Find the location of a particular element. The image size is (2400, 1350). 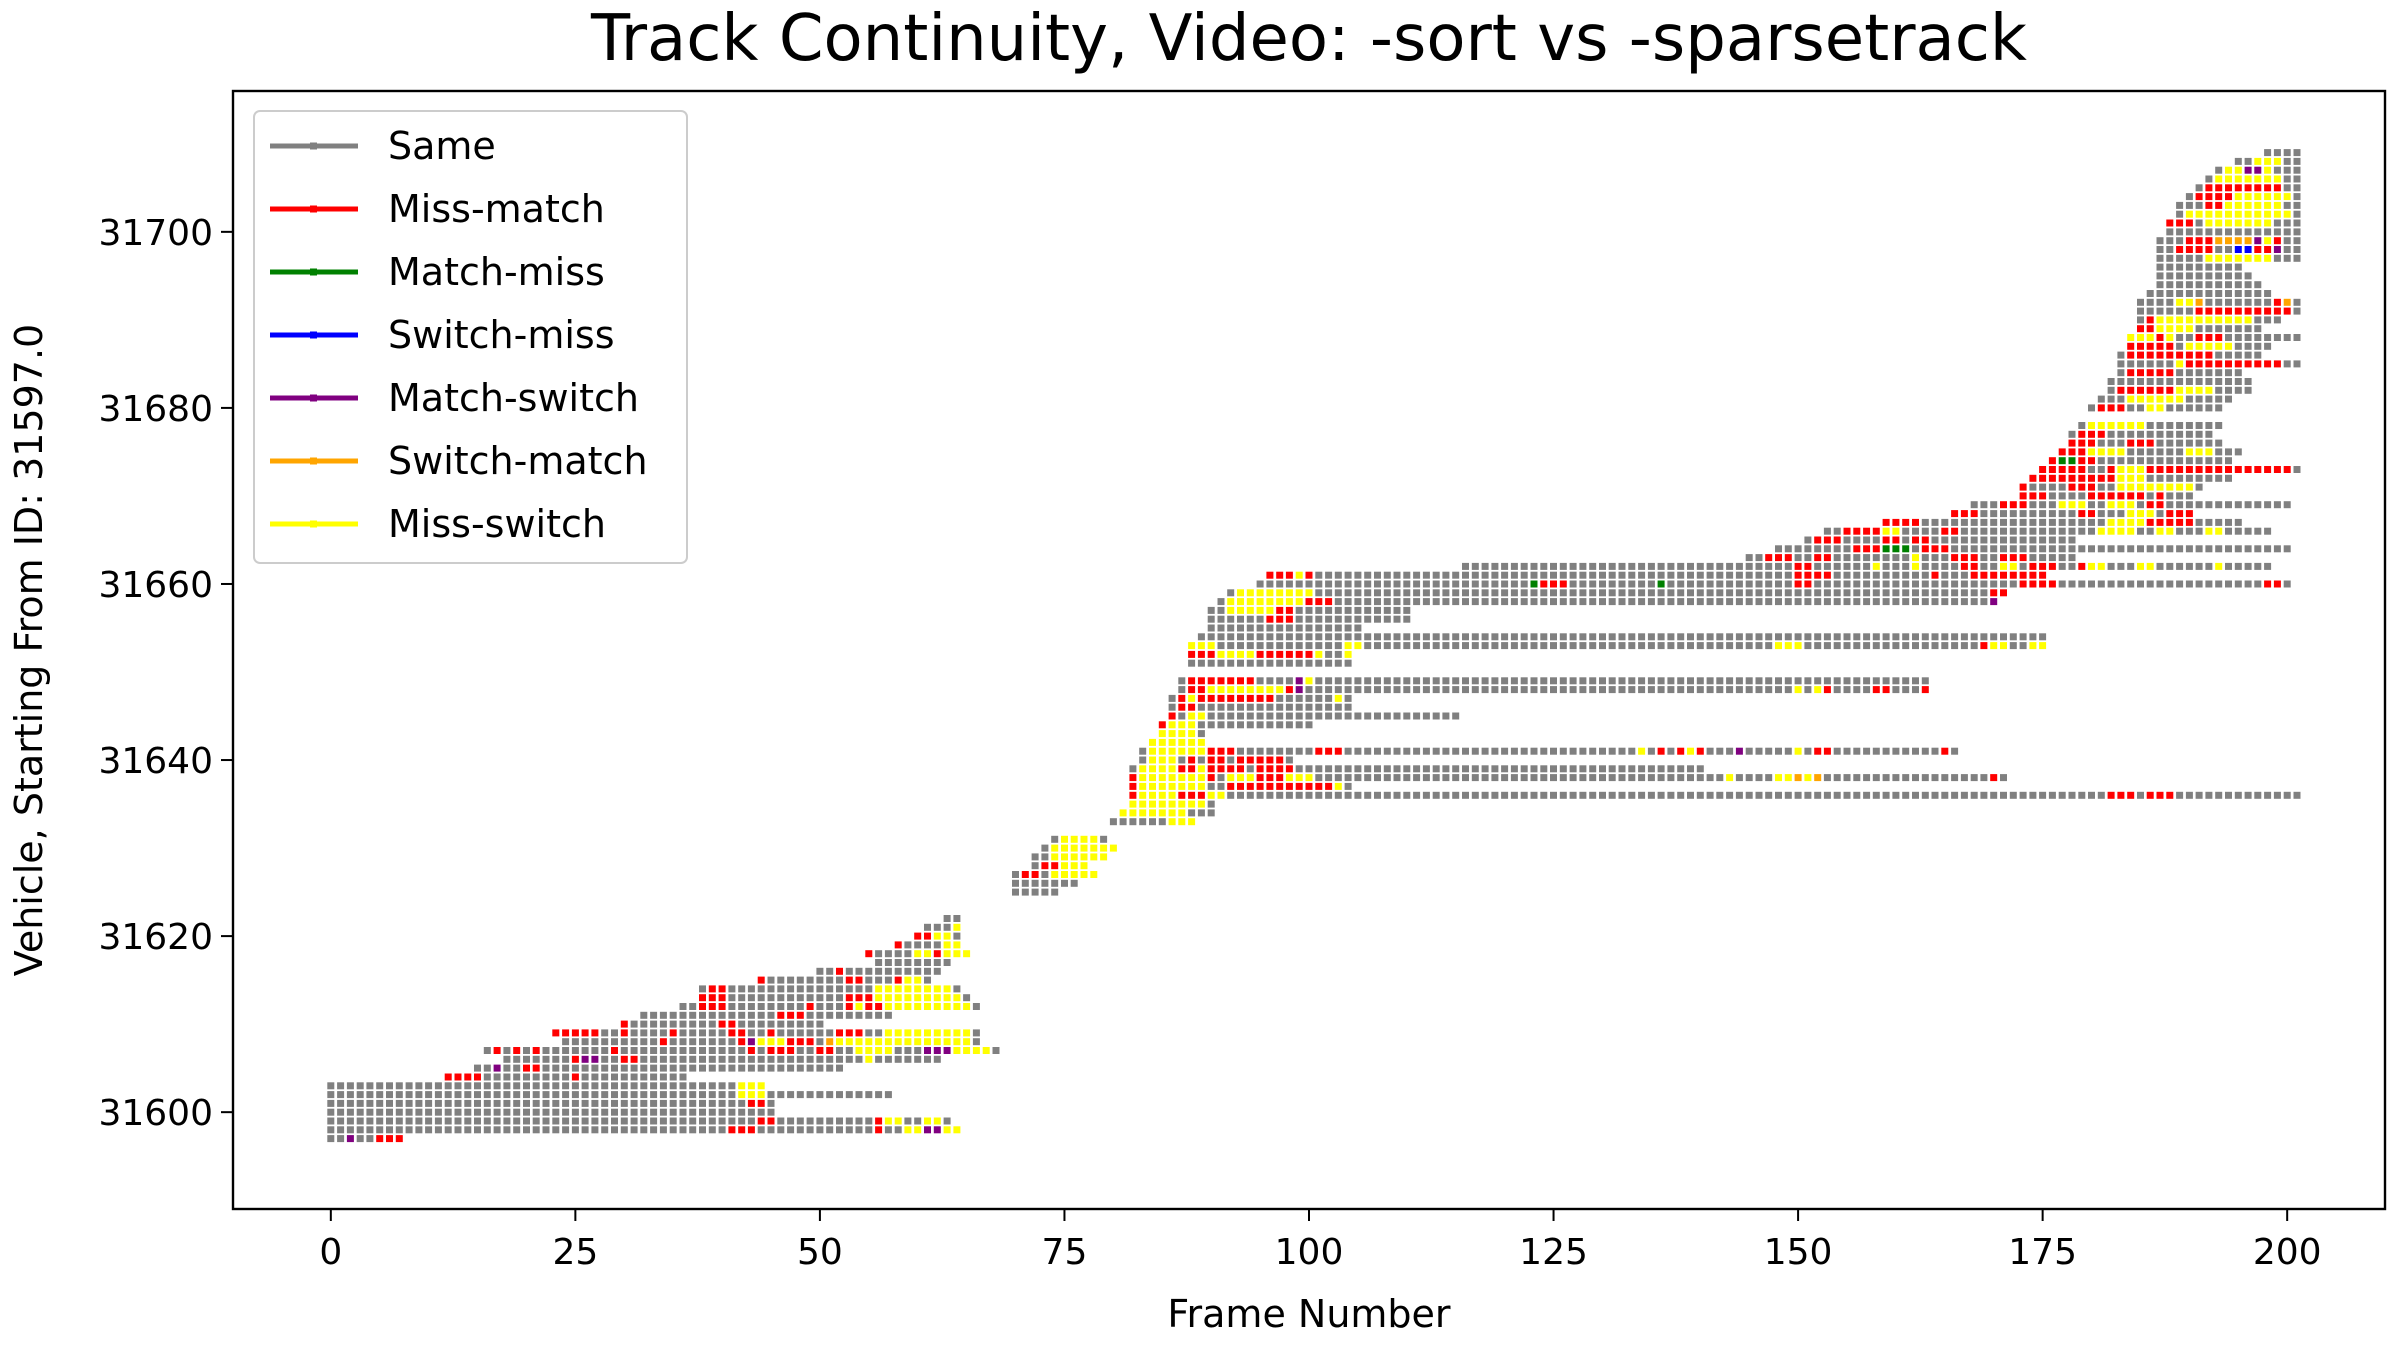

data-point-match-switch is located at coordinates (1299, 690).